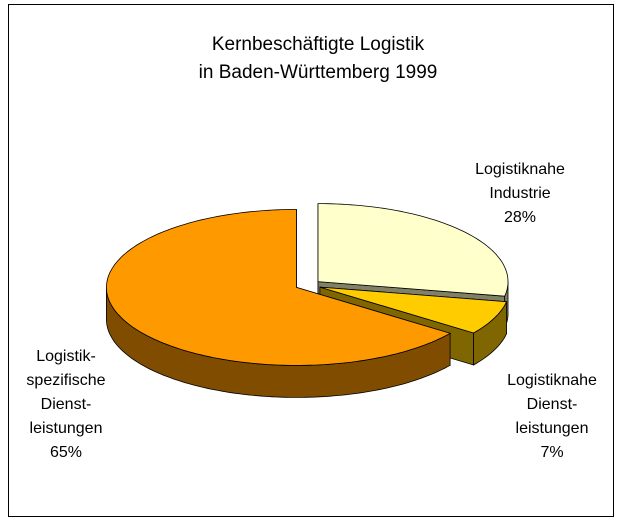 This screenshot has height=521, width=622. Describe the element at coordinates (66, 452) in the screenshot. I see `slice-value-label: 65%` at that location.